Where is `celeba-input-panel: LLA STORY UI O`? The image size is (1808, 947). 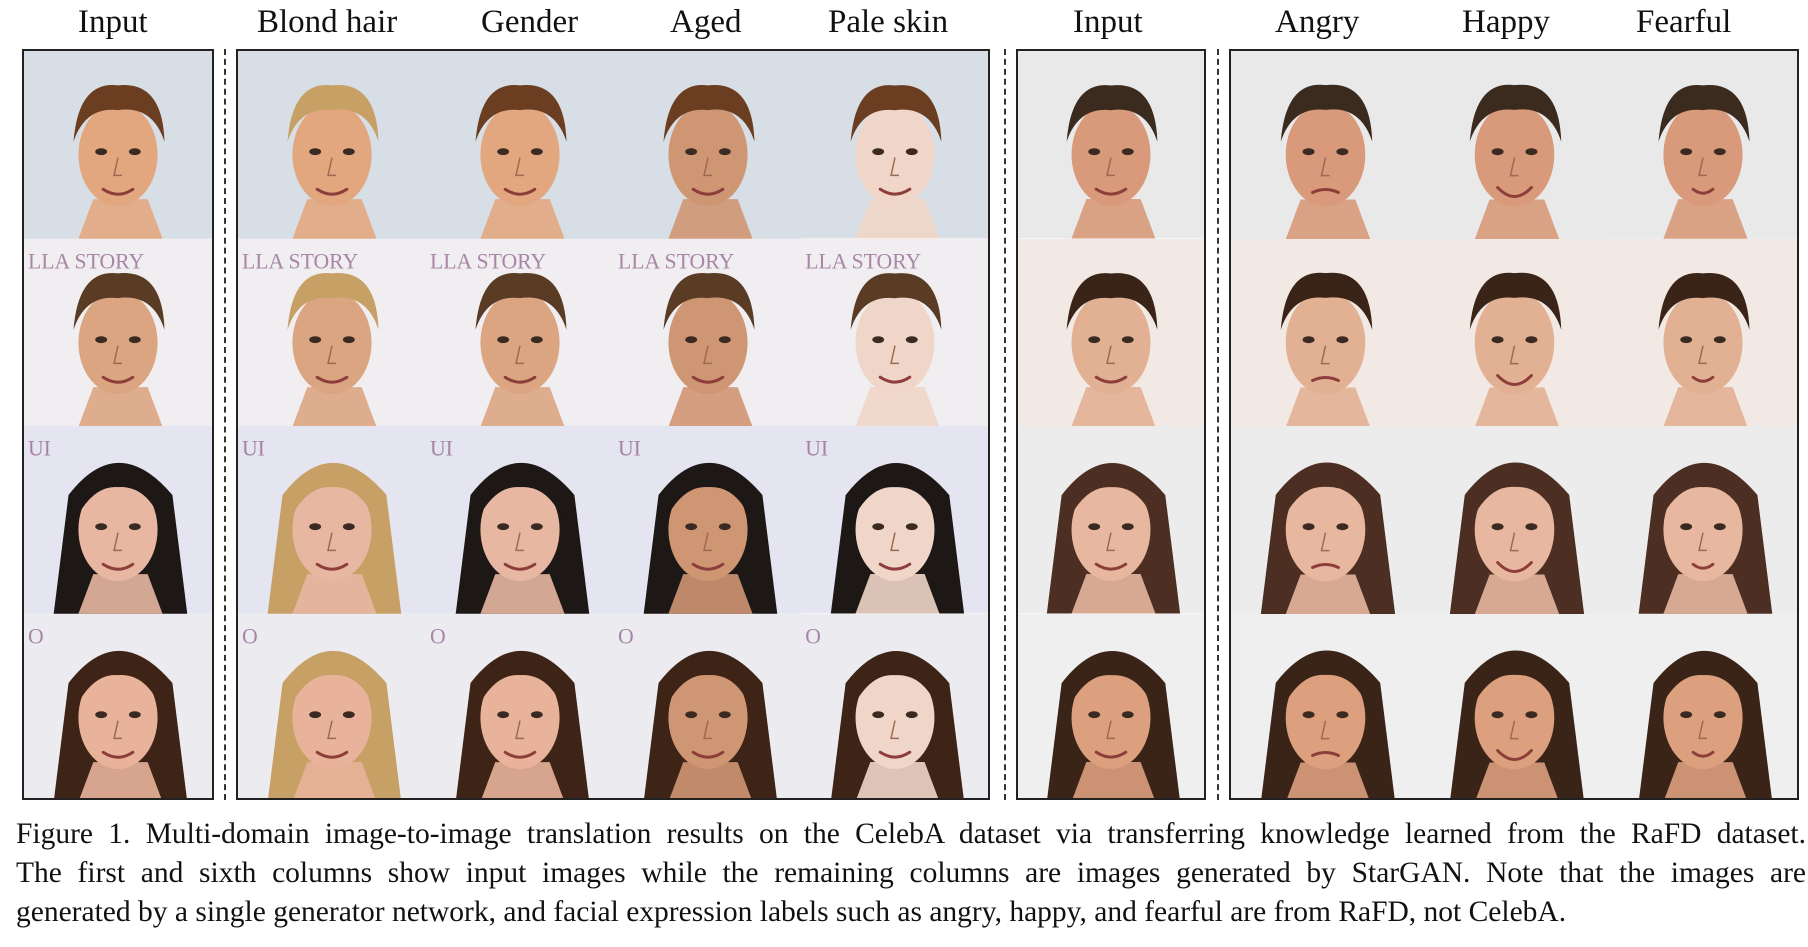 celeba-input-panel: LLA STORY UI O is located at coordinates (118, 424).